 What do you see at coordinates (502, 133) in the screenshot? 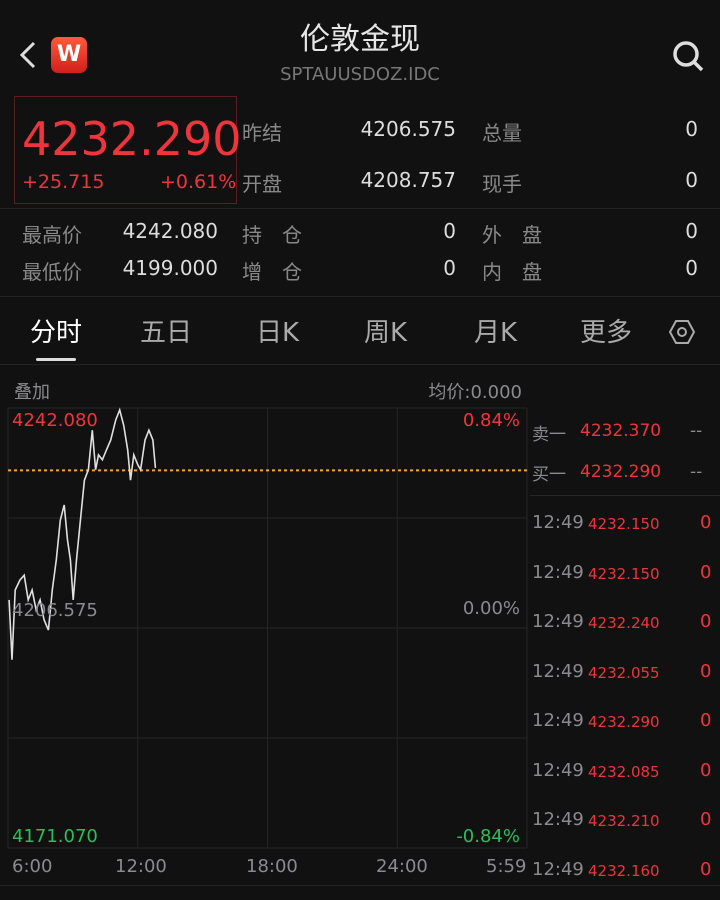
I see `field-label: 总量` at bounding box center [502, 133].